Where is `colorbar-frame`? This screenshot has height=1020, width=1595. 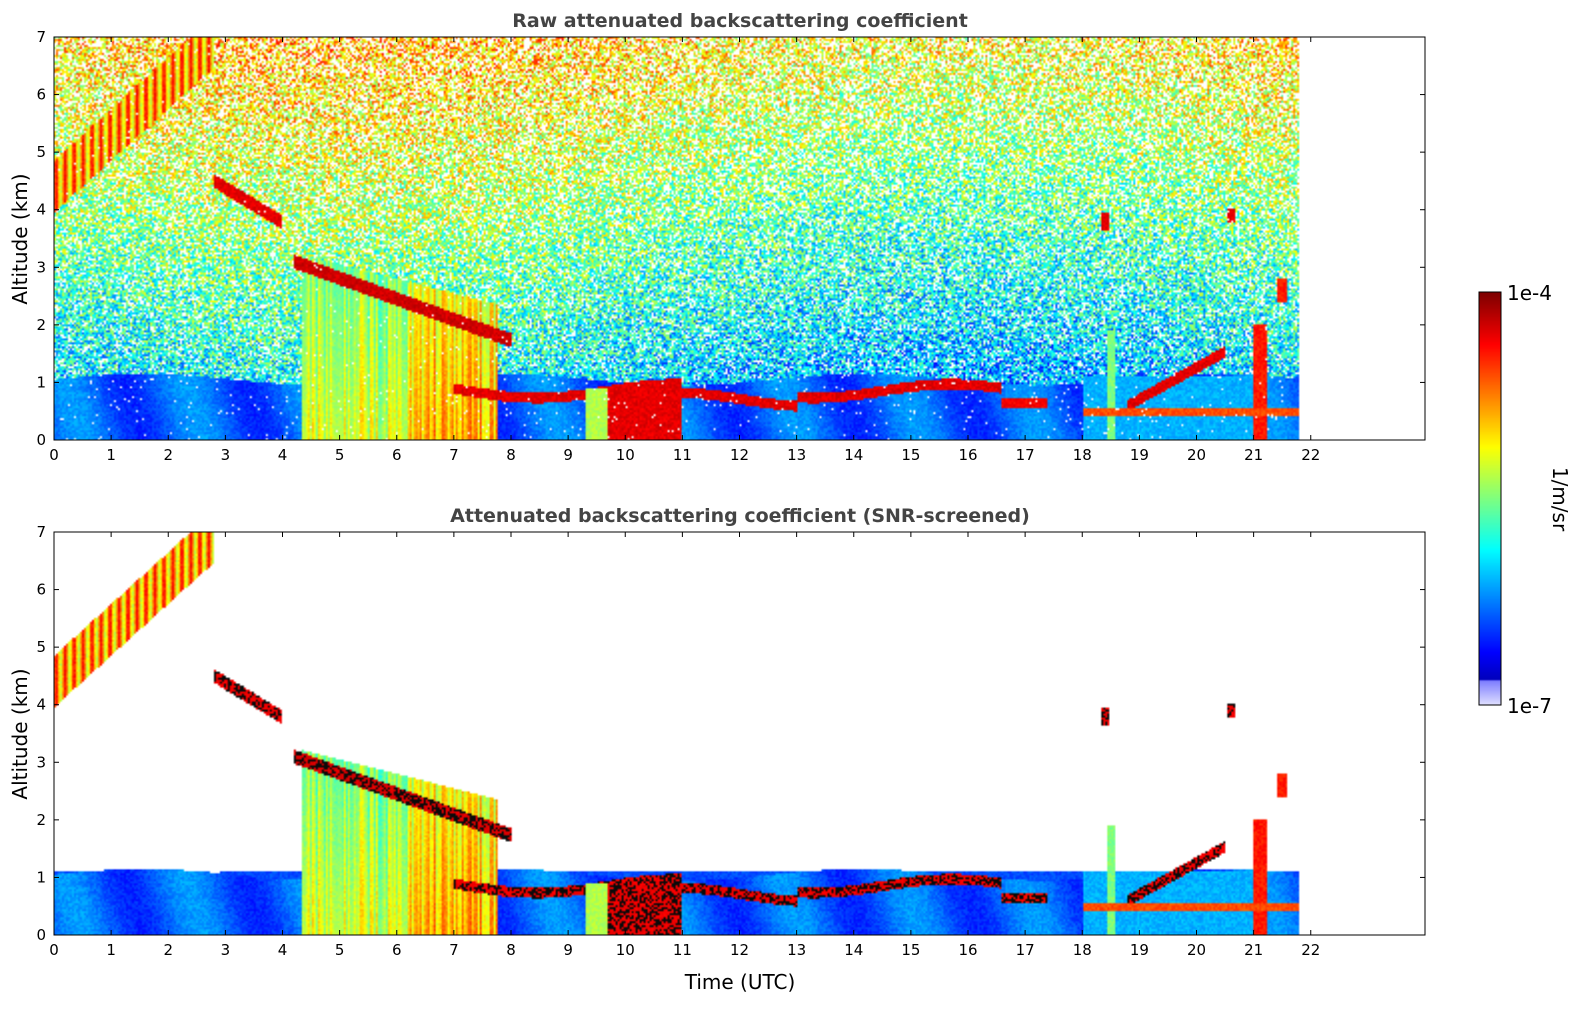
colorbar-frame is located at coordinates (1490, 498).